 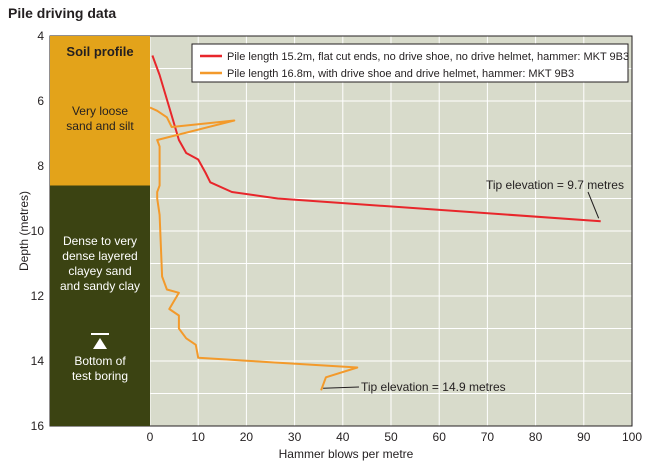 I want to click on y-tick-label: 8, so click(x=40, y=166).